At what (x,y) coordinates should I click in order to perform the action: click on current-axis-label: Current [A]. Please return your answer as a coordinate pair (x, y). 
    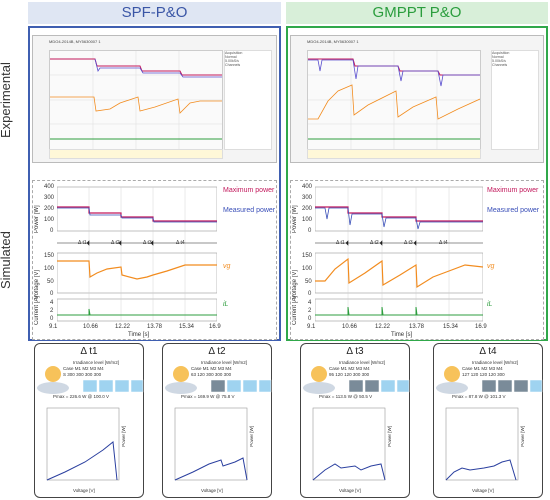
    Looking at the image, I should click on (37, 310).